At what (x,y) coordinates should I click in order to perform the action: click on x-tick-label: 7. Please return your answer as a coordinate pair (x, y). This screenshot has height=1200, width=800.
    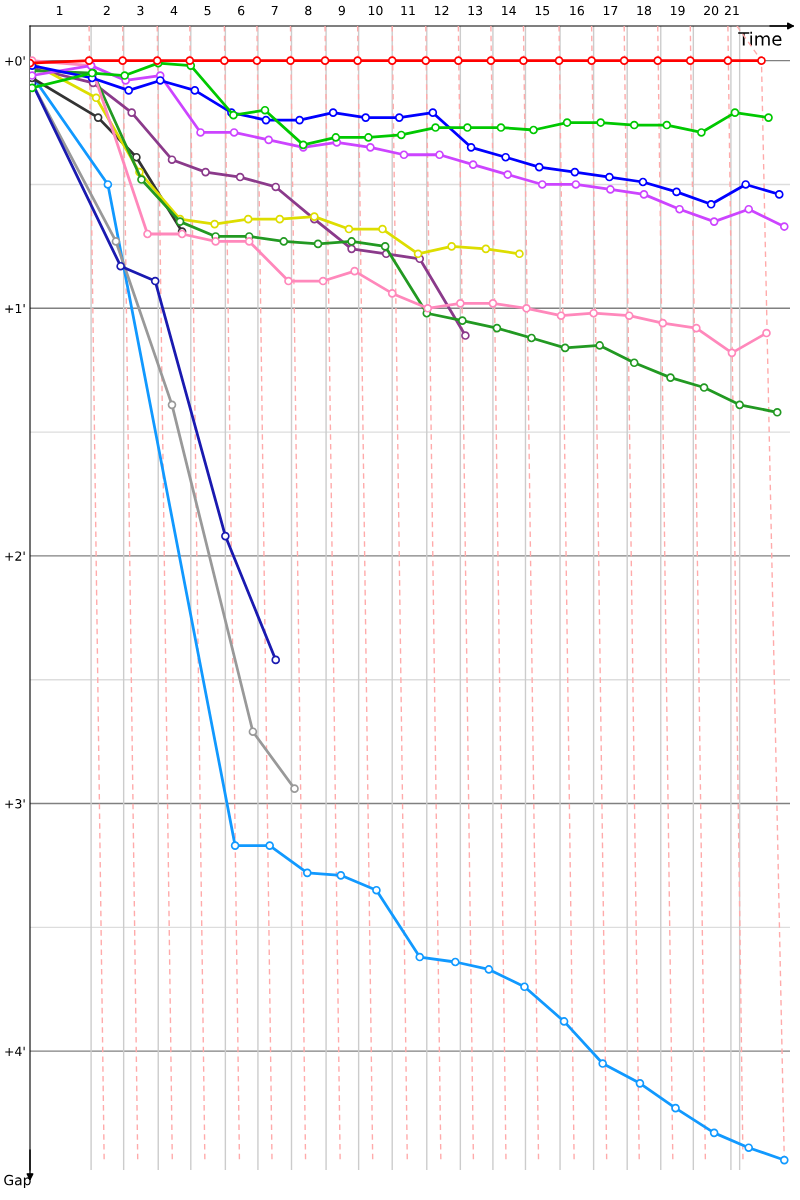
    Looking at the image, I should click on (274, 10).